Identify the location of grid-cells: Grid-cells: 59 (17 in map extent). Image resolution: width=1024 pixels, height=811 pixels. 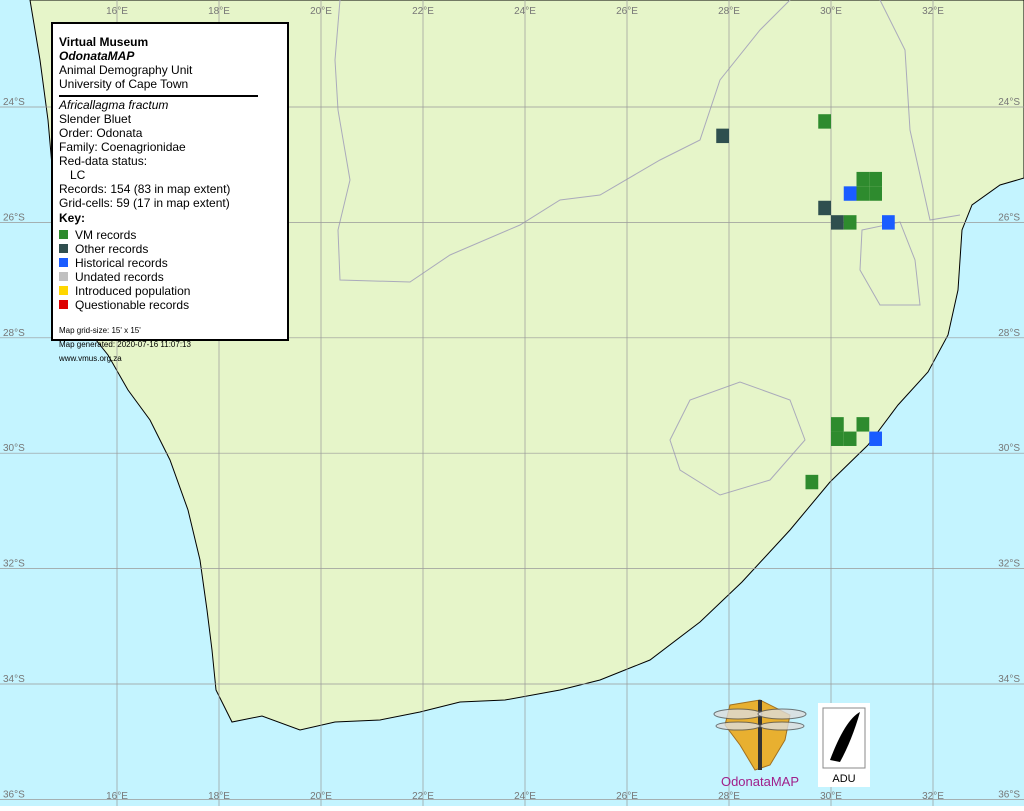
(144, 203).